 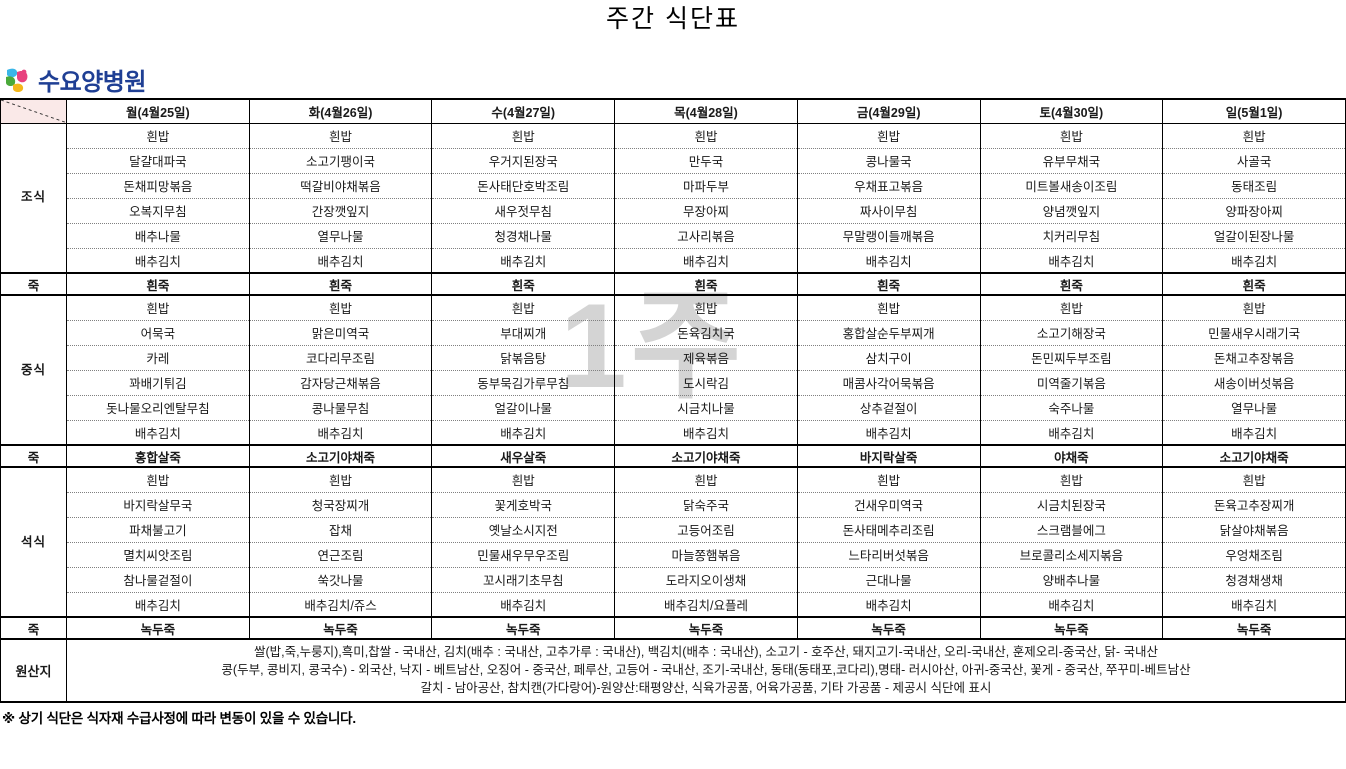 I want to click on column-header-mon: 월(4월25일), so click(x=158, y=111).